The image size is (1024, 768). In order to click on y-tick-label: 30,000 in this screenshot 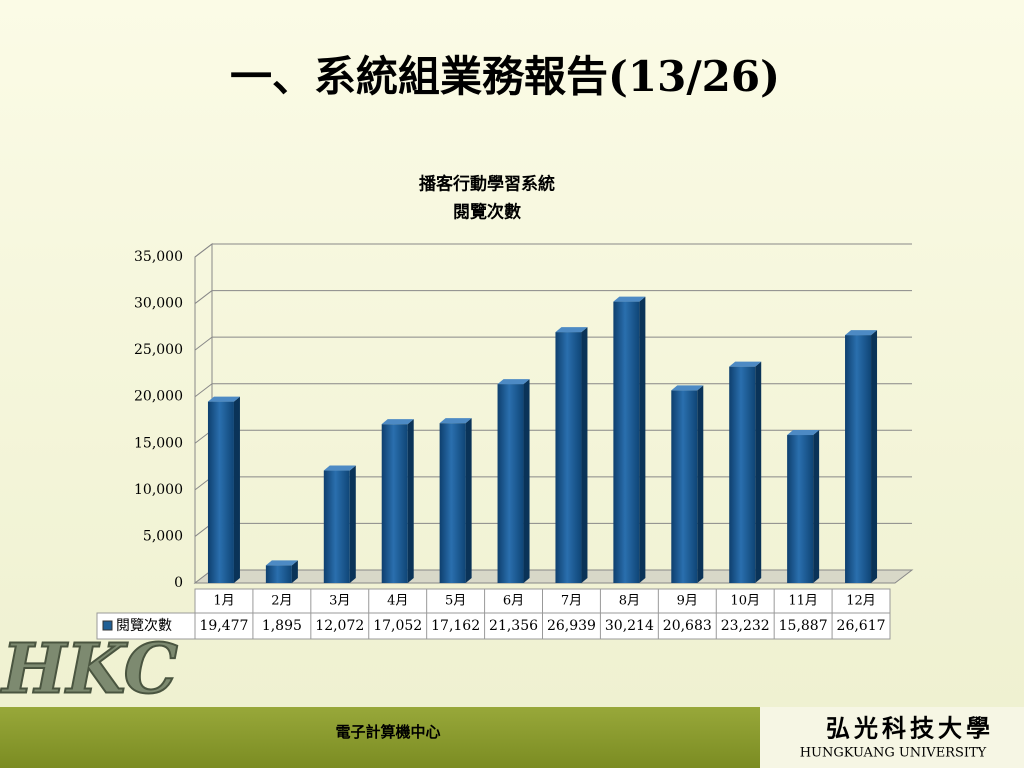, I will do `click(158, 304)`.